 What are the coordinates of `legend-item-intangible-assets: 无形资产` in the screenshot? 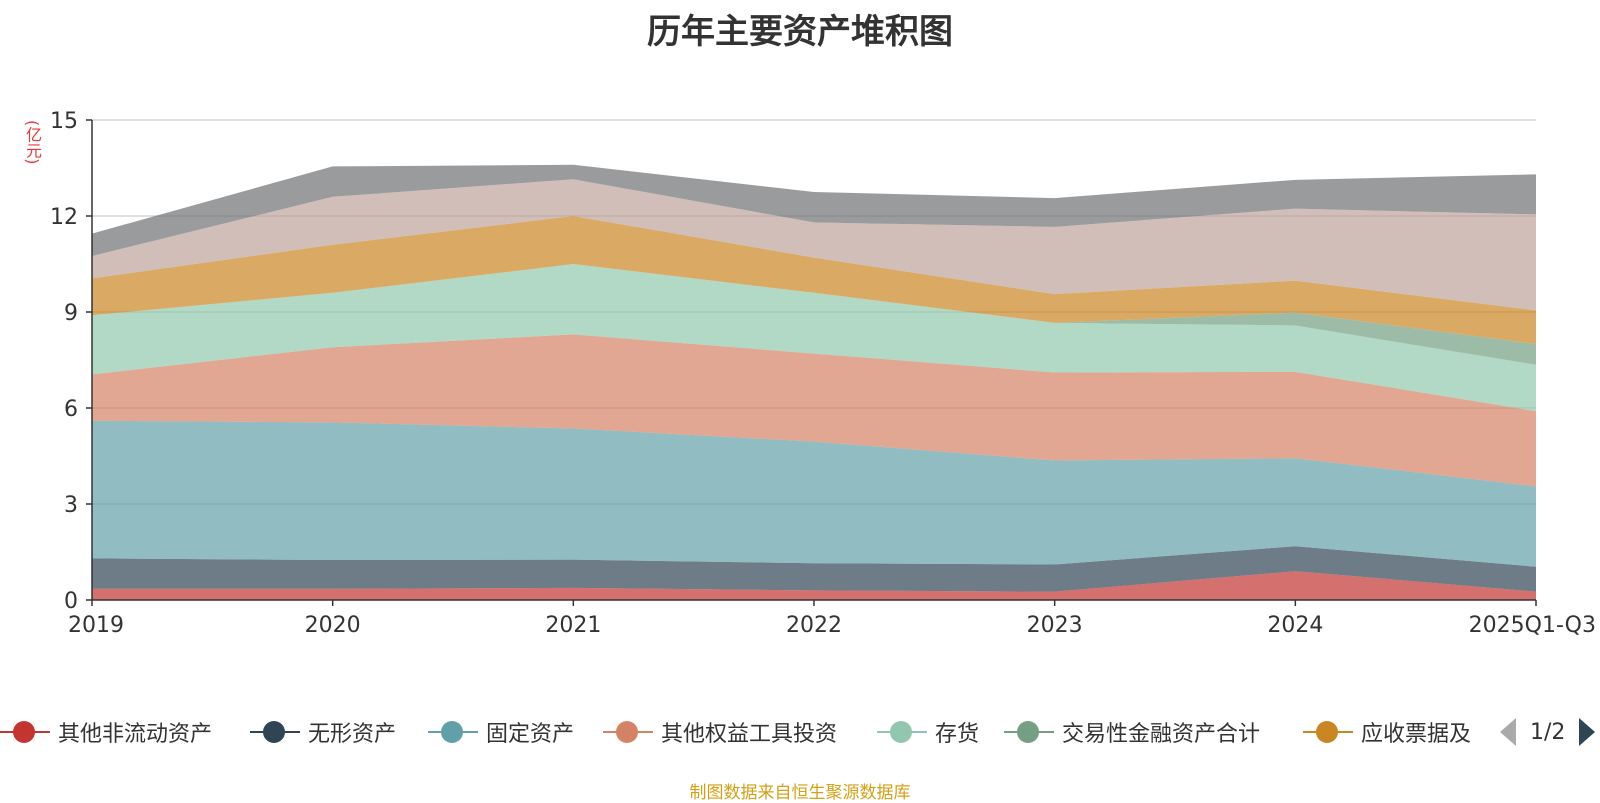 It's located at (323, 732).